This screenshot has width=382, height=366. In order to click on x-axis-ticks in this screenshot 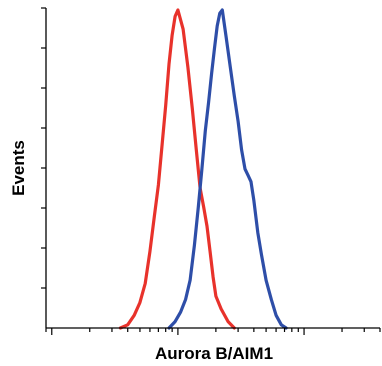, I will do `click(213, 331)`.